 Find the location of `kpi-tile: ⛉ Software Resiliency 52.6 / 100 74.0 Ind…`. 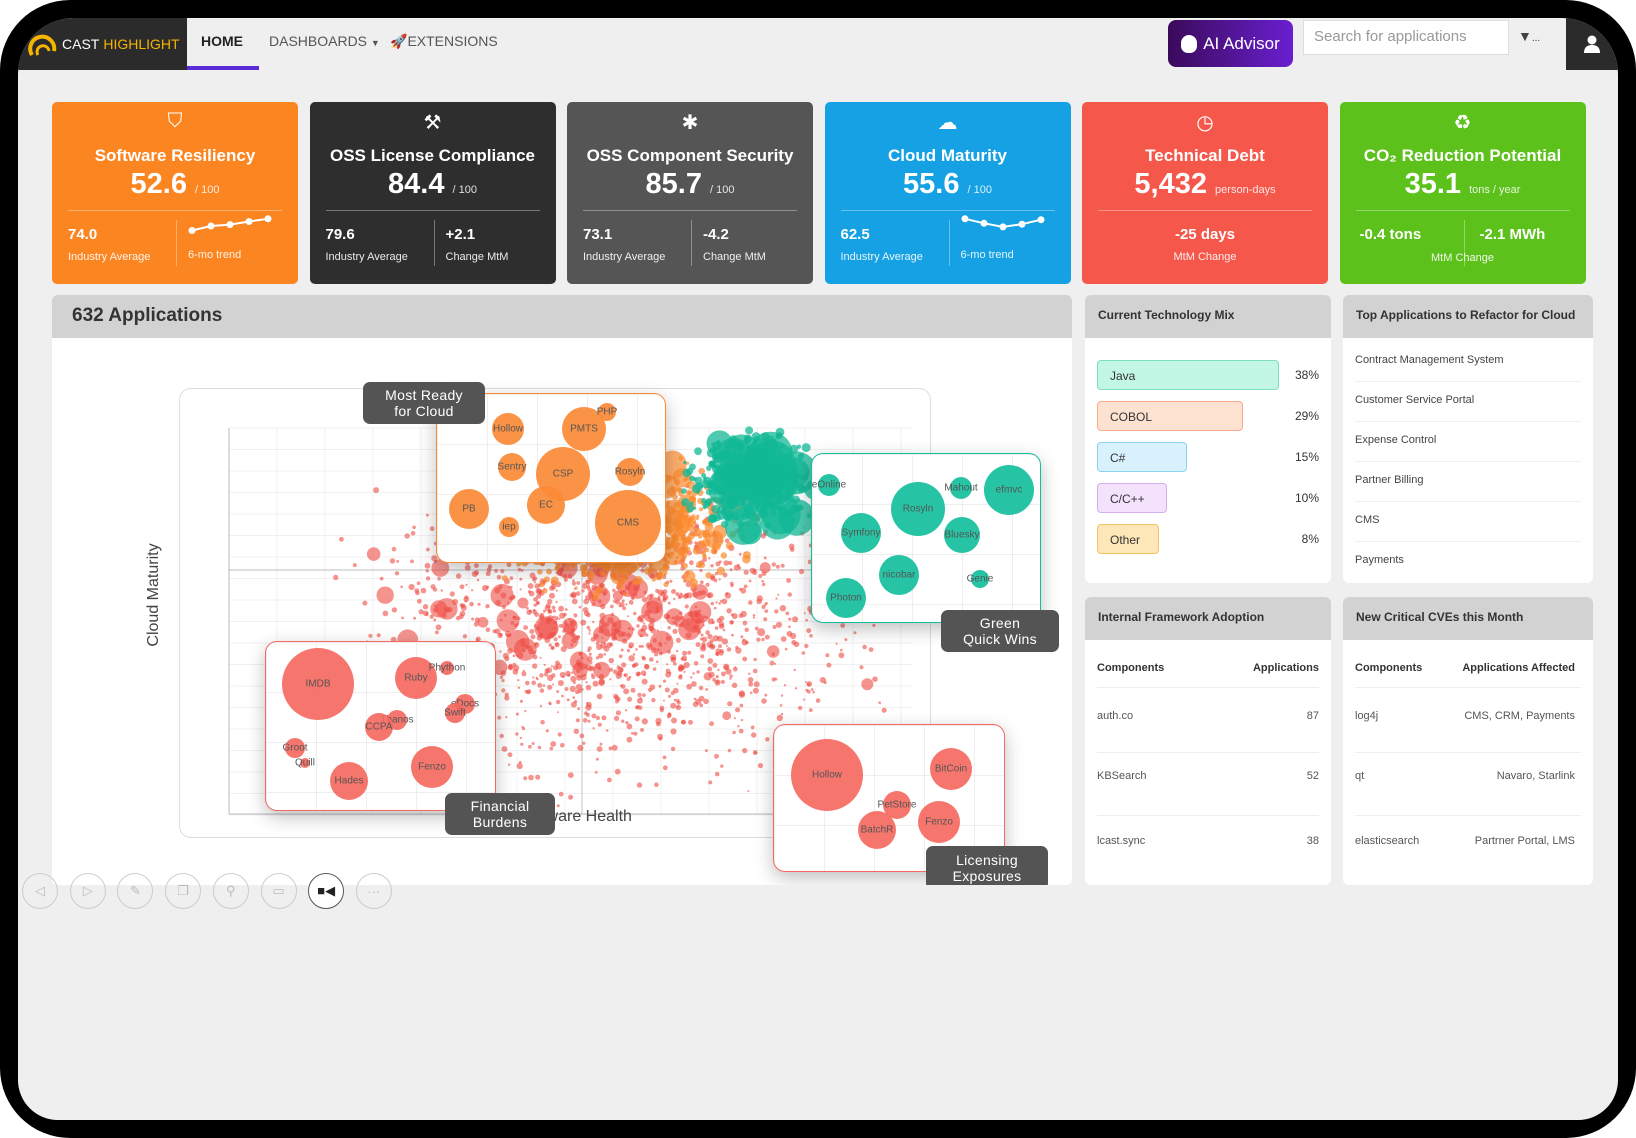

kpi-tile: ⛉ Software Resiliency 52.6 / 100 74.0 Ind… is located at coordinates (175, 193).